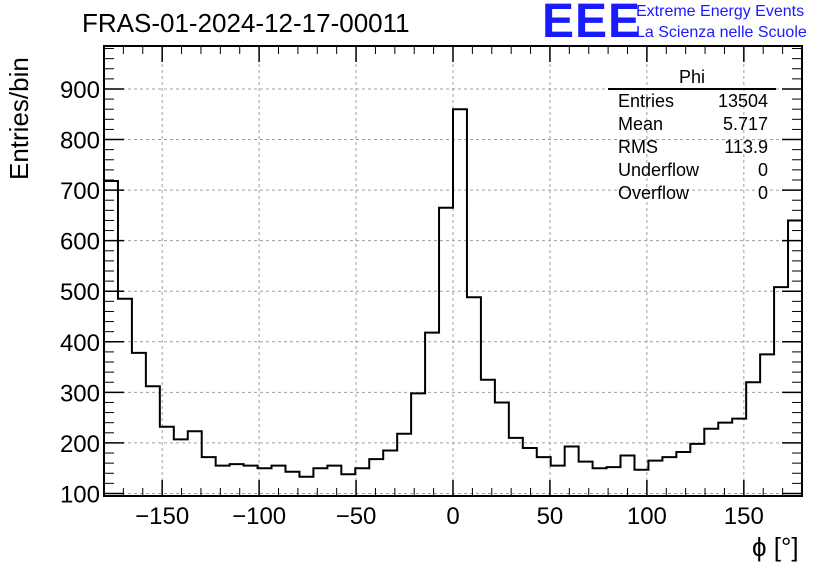 The width and height of the screenshot is (836, 572). Describe the element at coordinates (744, 516) in the screenshot. I see `x-tick-label: 150` at that location.